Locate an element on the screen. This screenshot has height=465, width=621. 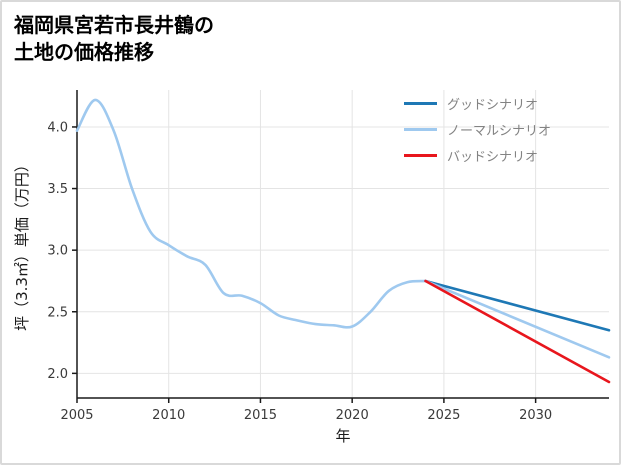
chart-legend: グッドシナリオ ノーマルシナリオ バッドシナリオ is located at coordinates (477, 129).